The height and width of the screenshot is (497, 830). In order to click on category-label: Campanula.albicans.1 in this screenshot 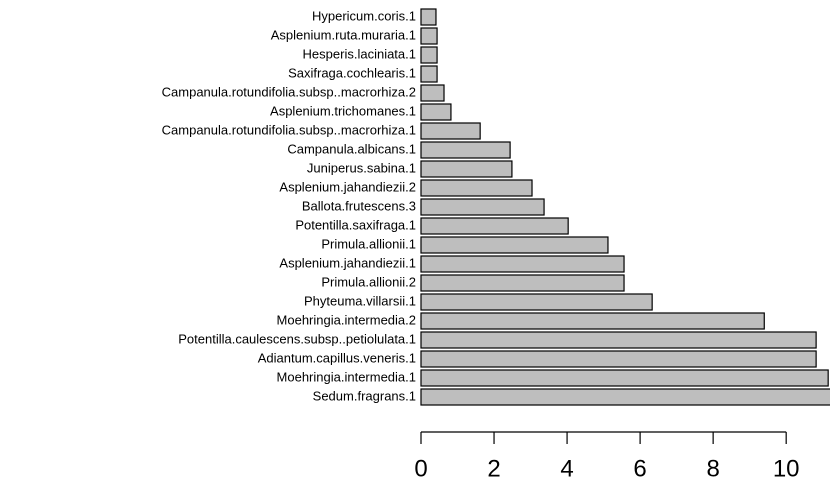, I will do `click(351, 148)`.